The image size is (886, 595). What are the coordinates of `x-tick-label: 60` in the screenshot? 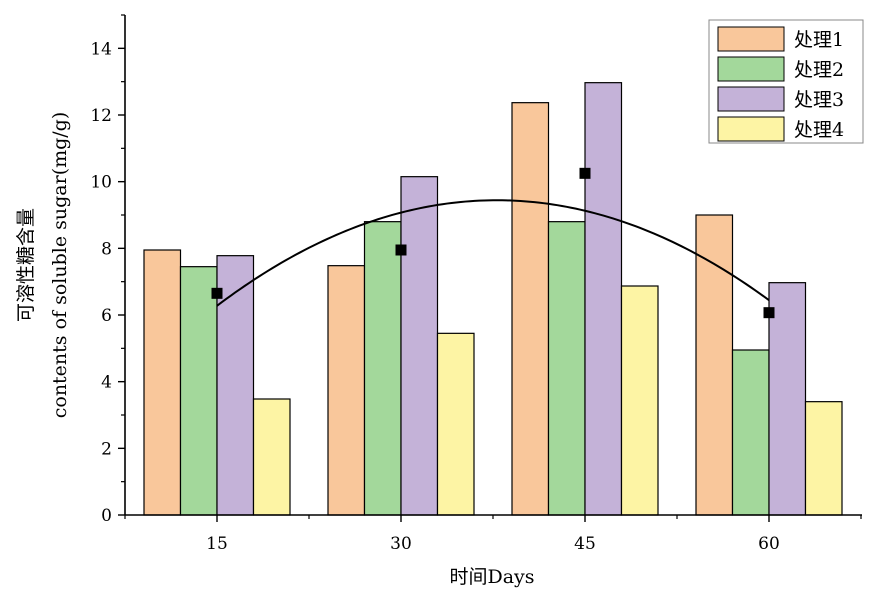 It's located at (769, 544).